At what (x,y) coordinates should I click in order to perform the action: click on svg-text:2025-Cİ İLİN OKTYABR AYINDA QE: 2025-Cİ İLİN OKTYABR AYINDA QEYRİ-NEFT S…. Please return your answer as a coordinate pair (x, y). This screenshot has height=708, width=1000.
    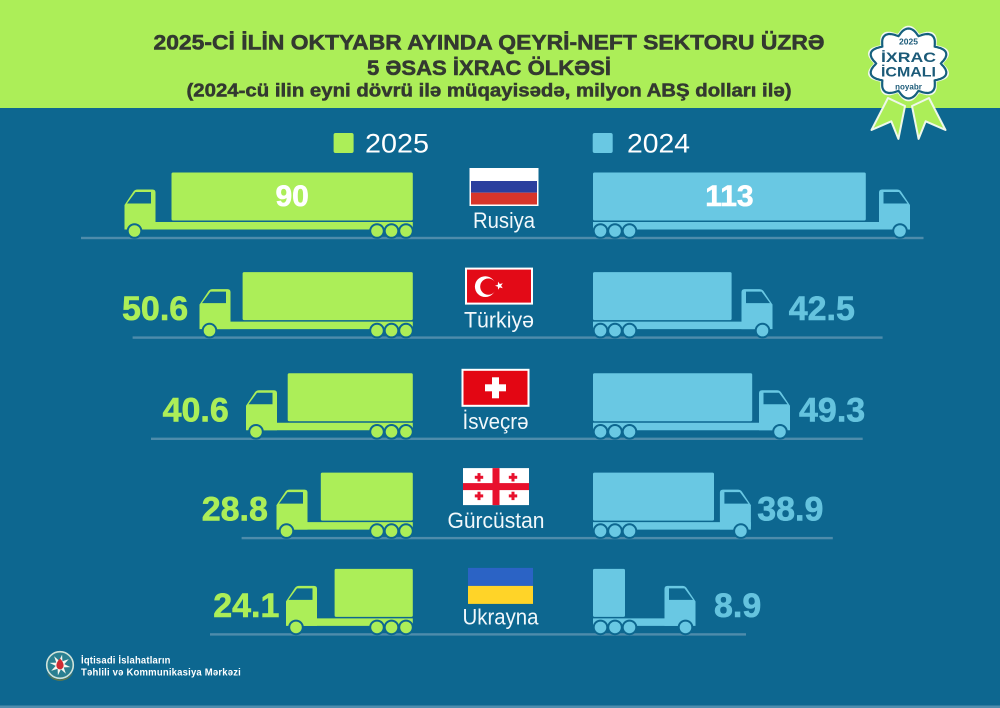
    Looking at the image, I should click on (489, 43).